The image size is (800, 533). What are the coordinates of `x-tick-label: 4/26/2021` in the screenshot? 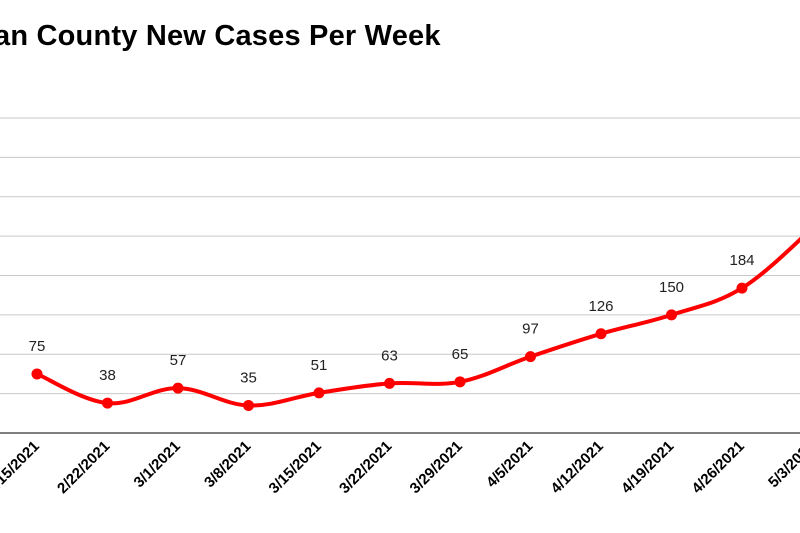 It's located at (718, 467).